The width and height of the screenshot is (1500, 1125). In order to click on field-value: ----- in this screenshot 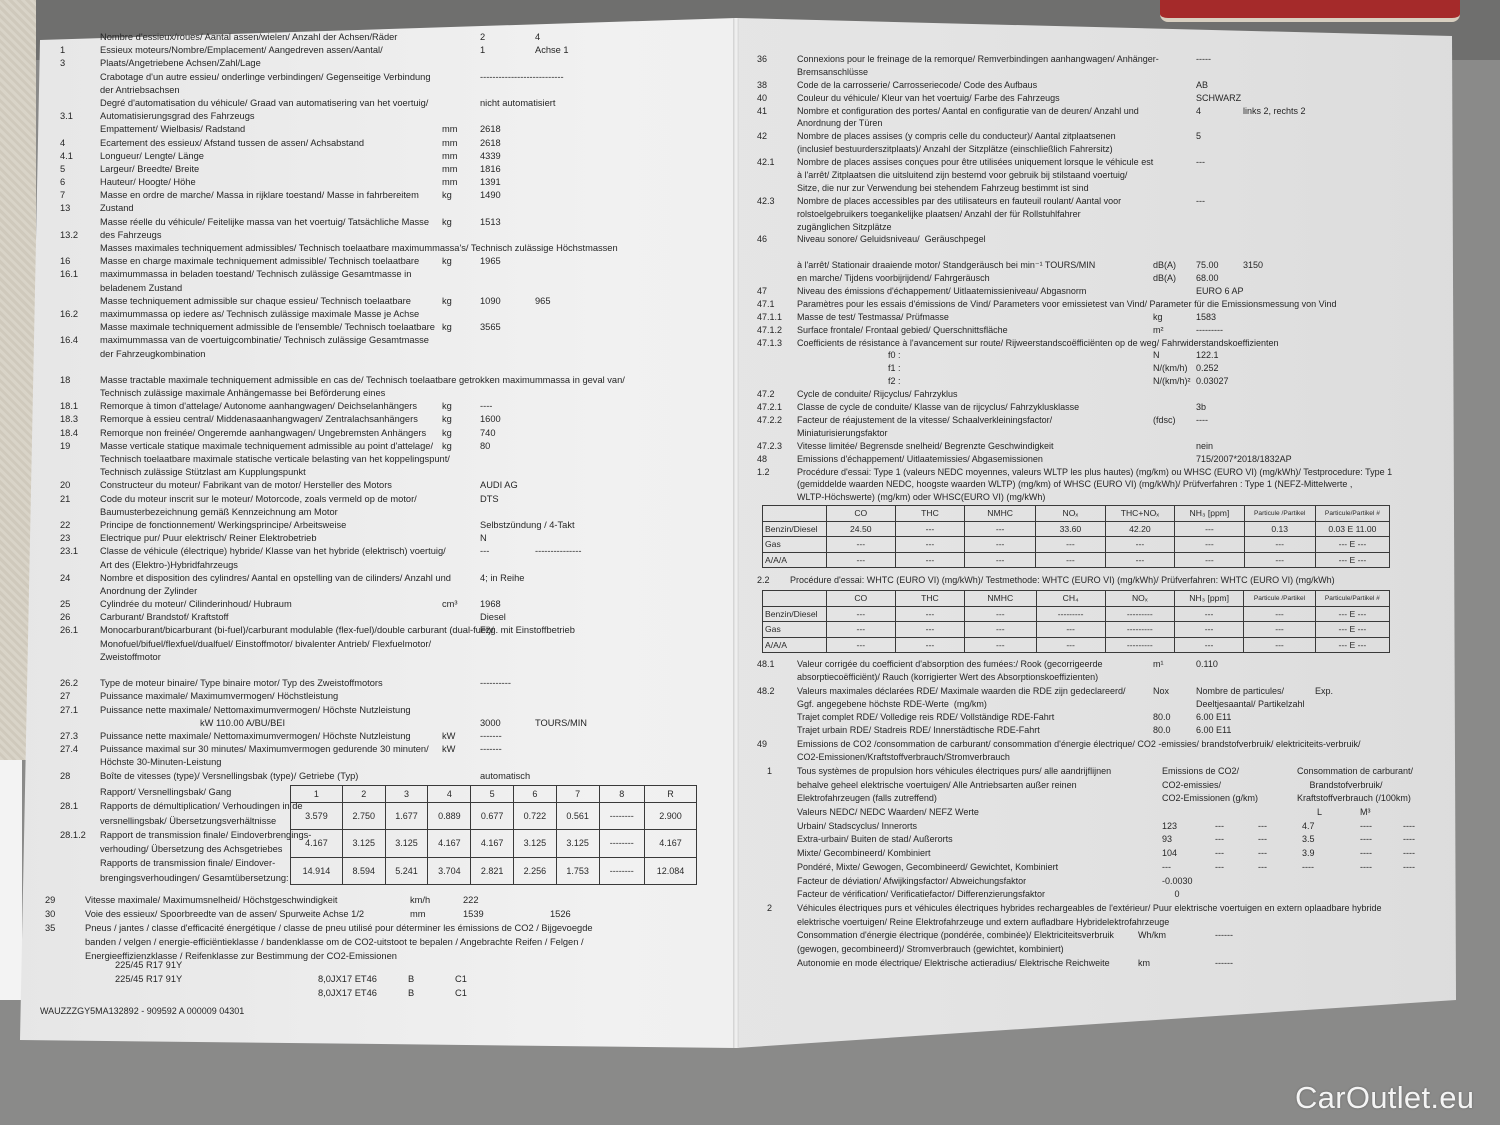, I will do `click(1203, 59)`.